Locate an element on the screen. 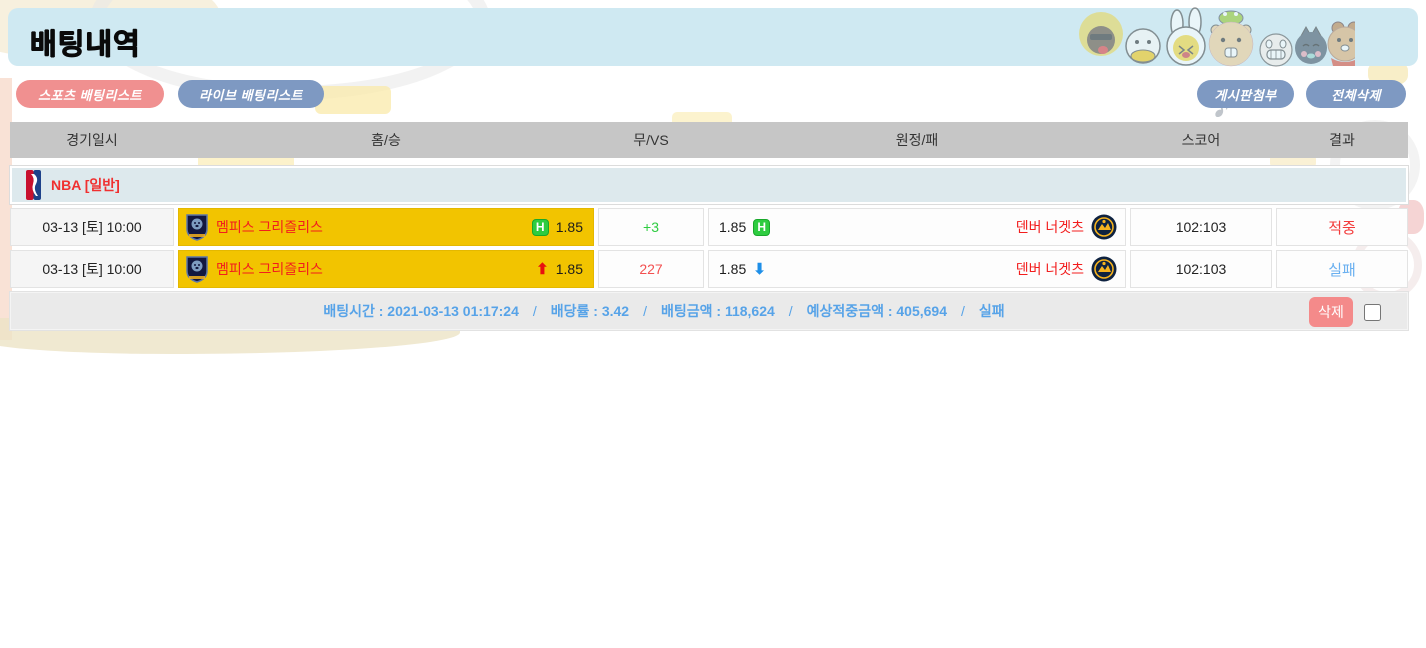 The width and height of the screenshot is (1426, 648). result-status: 실패 is located at coordinates (1342, 270).